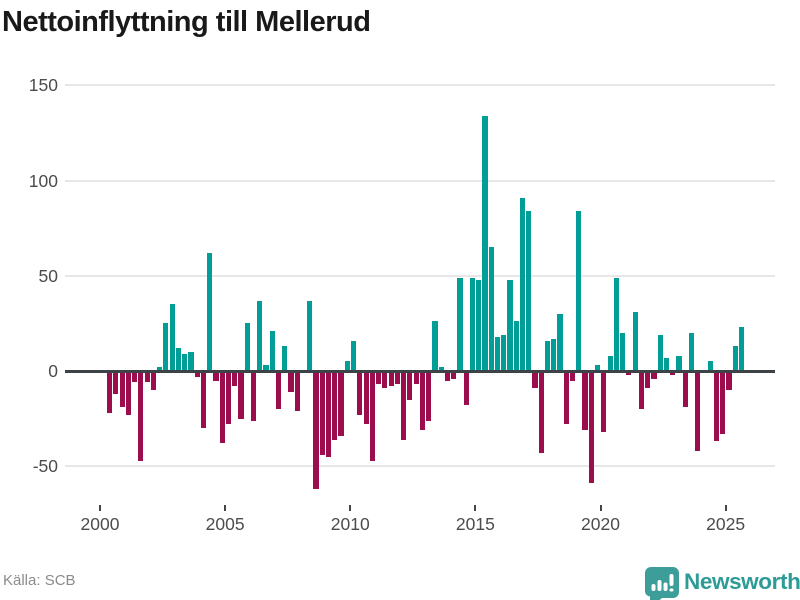 The image size is (800, 600). I want to click on bar-2004-Q4, so click(222, 407).